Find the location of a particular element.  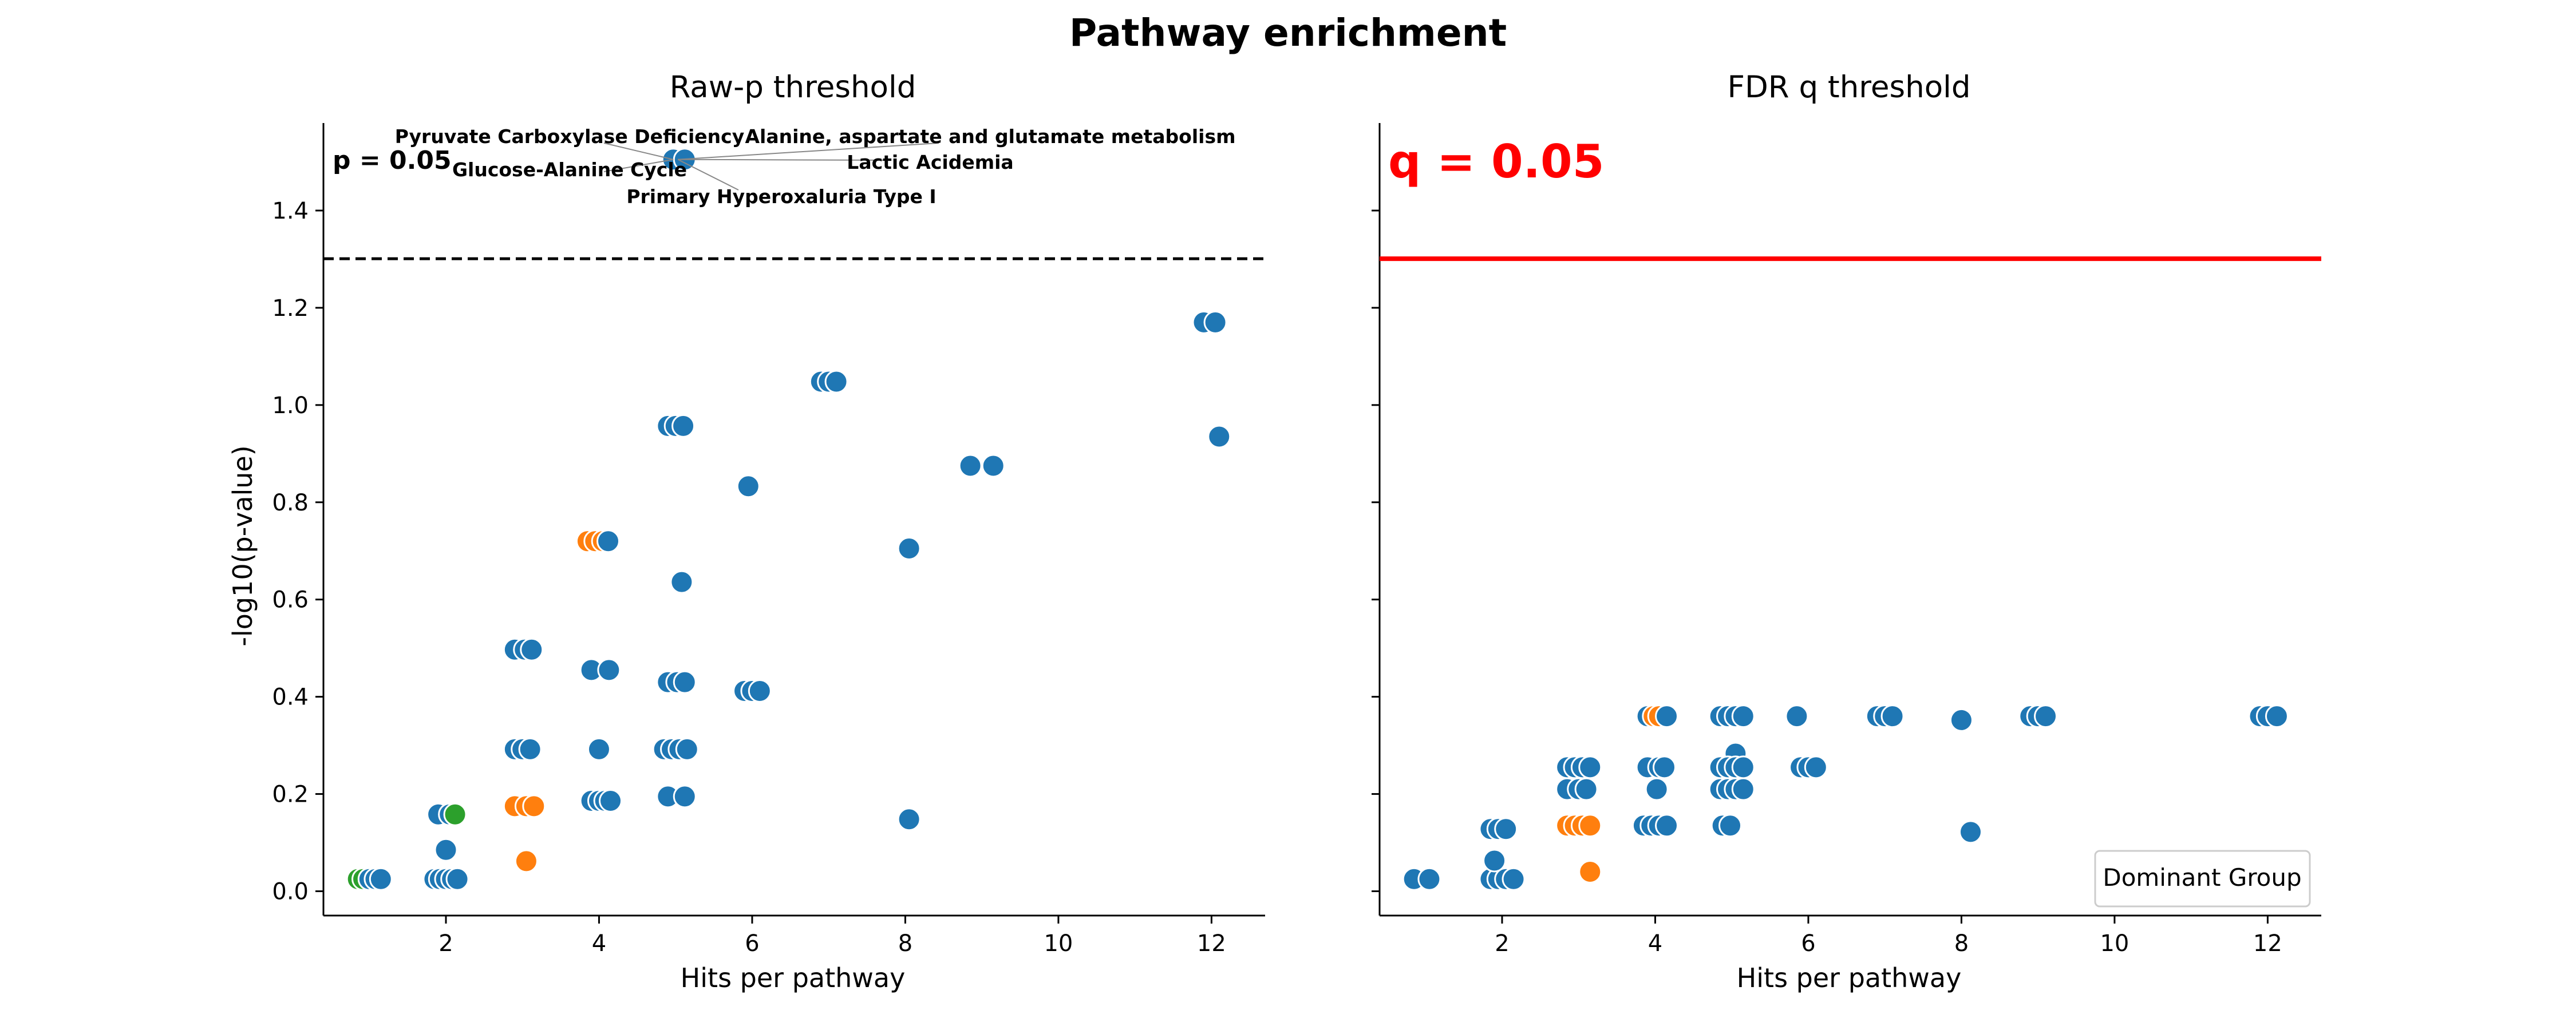

panel-title-raw-p: Raw-p threshold is located at coordinates (793, 87).